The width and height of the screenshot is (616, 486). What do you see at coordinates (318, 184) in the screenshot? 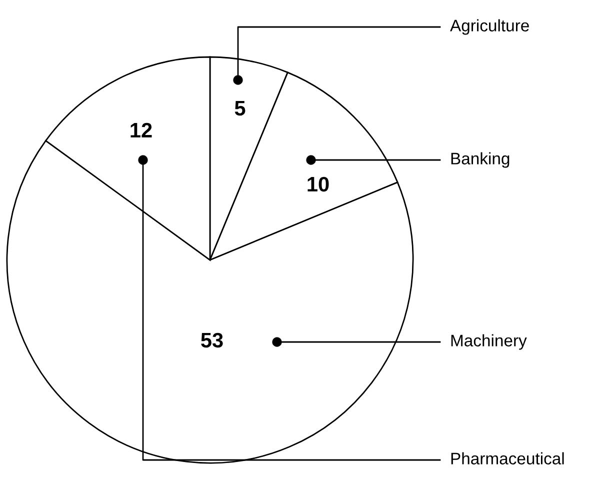
I see `data-label: 10` at bounding box center [318, 184].